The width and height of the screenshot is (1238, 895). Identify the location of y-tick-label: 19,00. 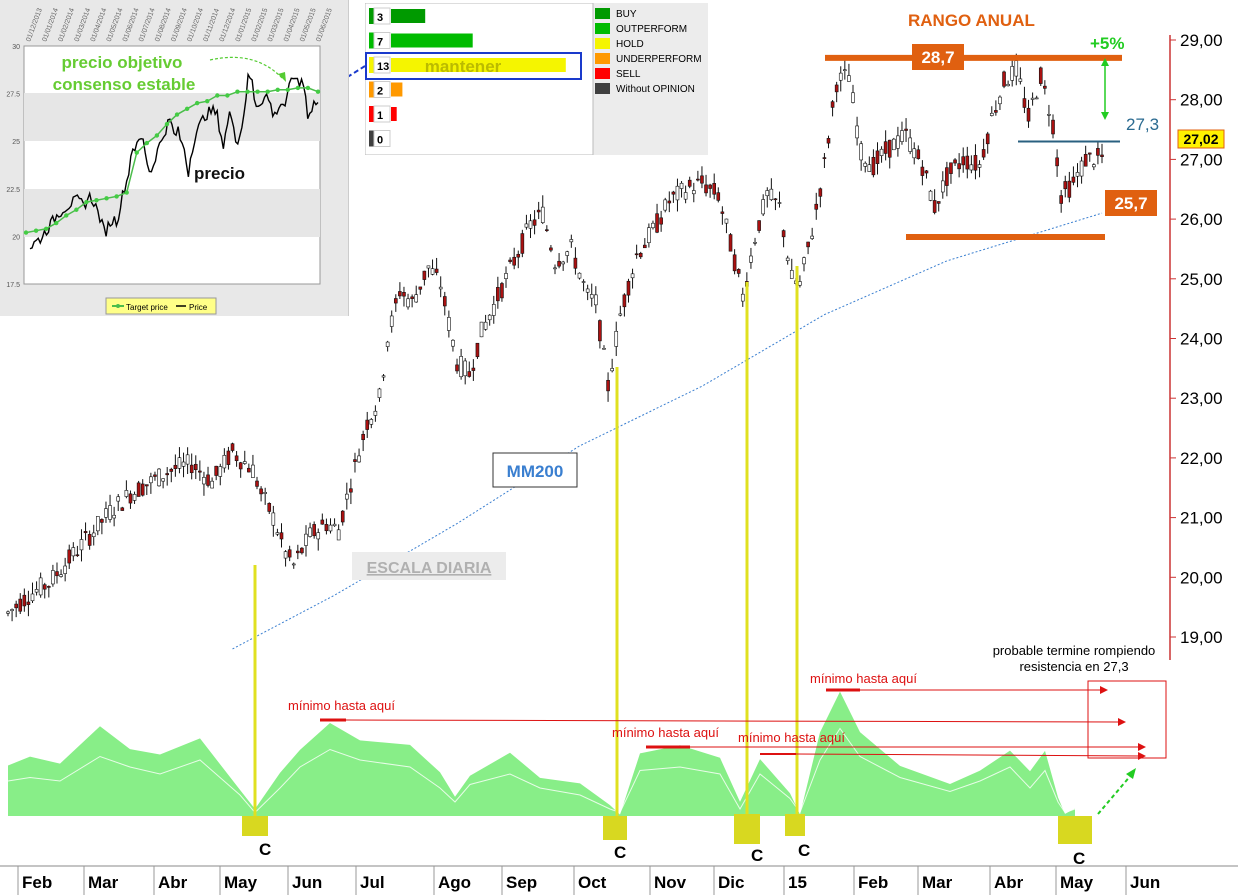
(1201, 637).